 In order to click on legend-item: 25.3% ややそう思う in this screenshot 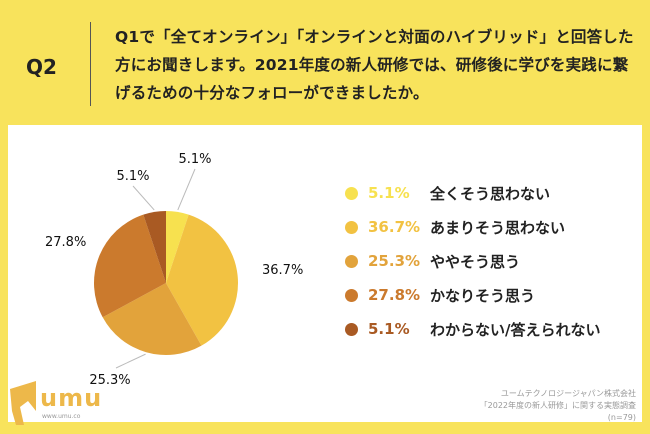, I will do `click(472, 261)`.